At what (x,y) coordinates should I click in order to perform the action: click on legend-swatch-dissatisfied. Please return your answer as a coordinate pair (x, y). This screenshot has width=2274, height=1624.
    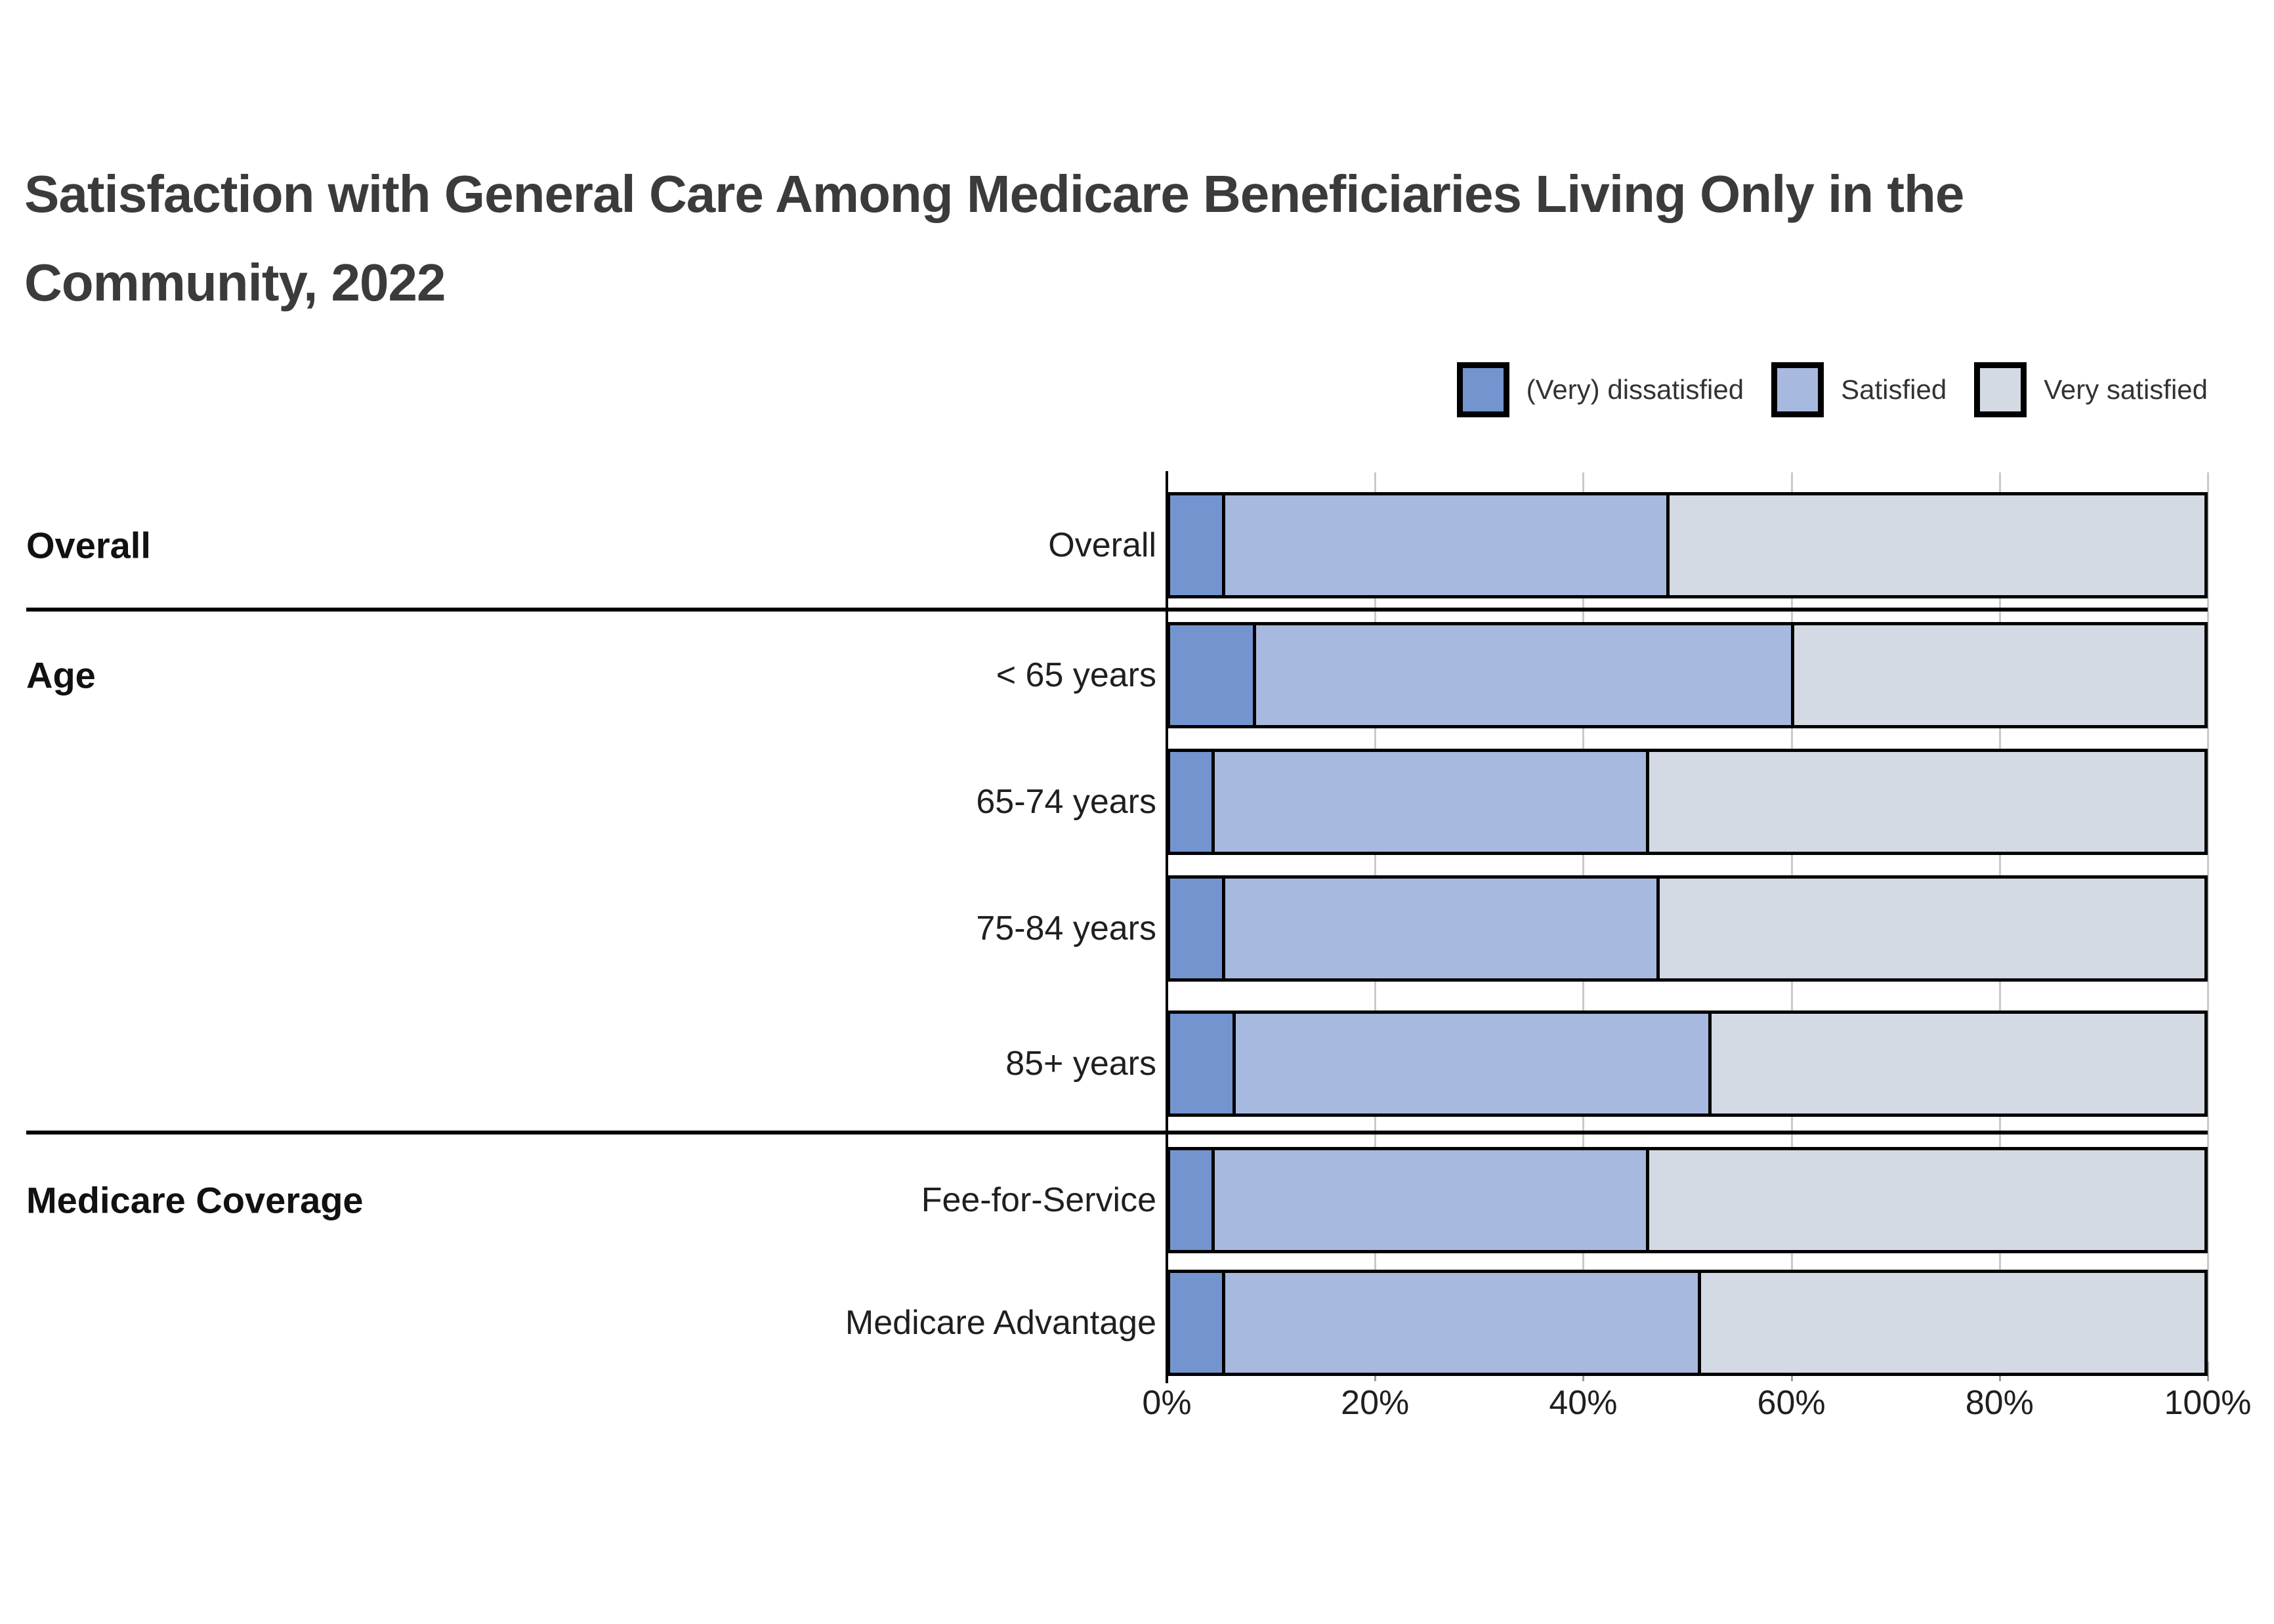
    Looking at the image, I should click on (1482, 390).